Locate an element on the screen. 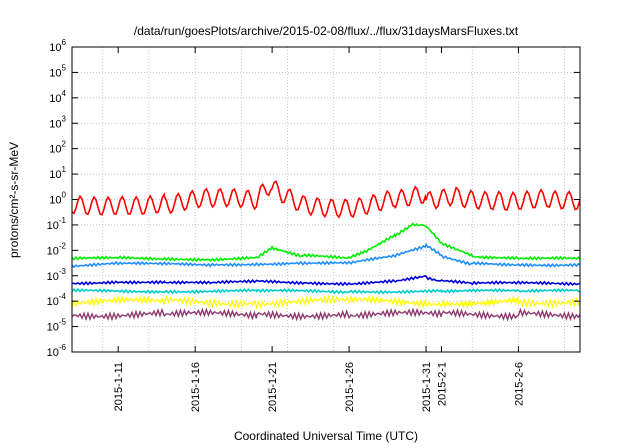 The width and height of the screenshot is (640, 448). y-tick-label: 10⁰ is located at coordinates (57, 199).